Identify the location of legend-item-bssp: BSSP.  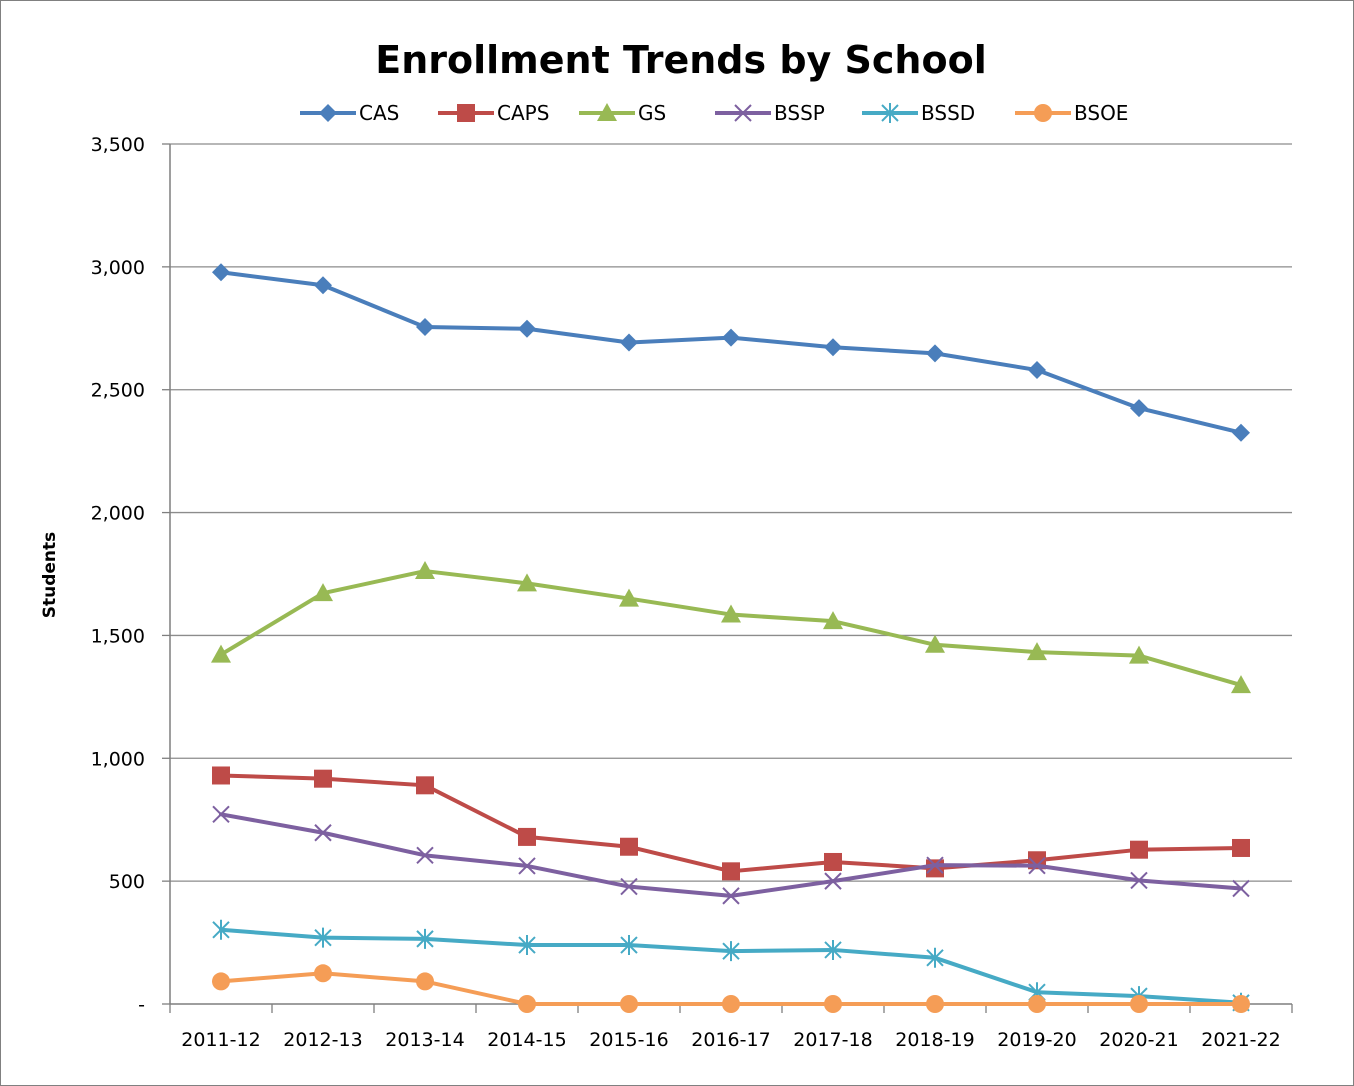
(770, 113).